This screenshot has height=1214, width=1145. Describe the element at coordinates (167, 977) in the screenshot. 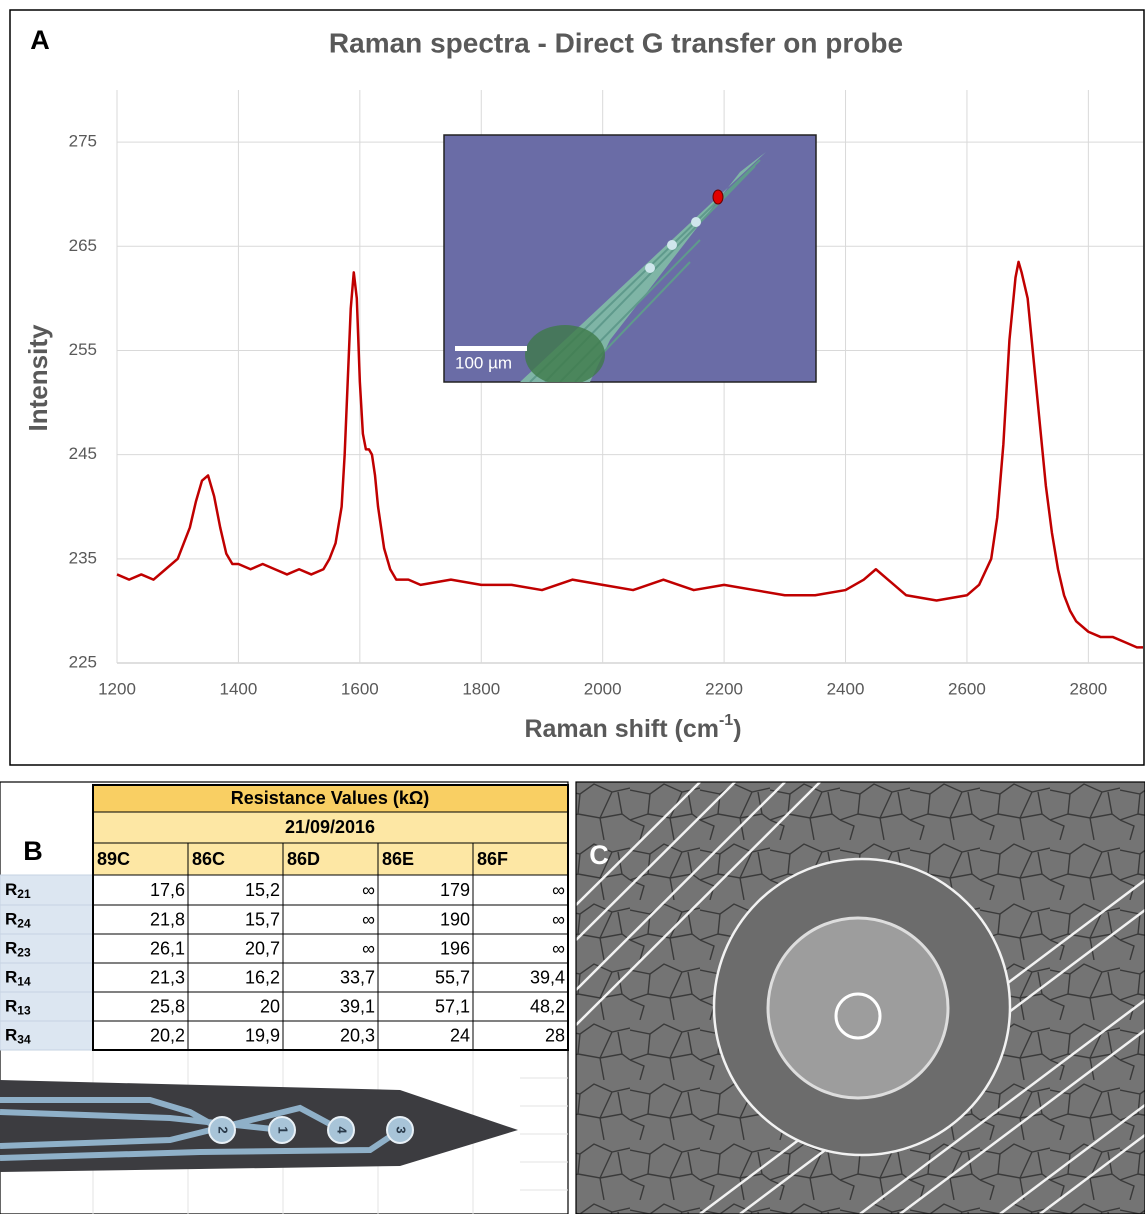

I see `table-value: 21,3` at that location.